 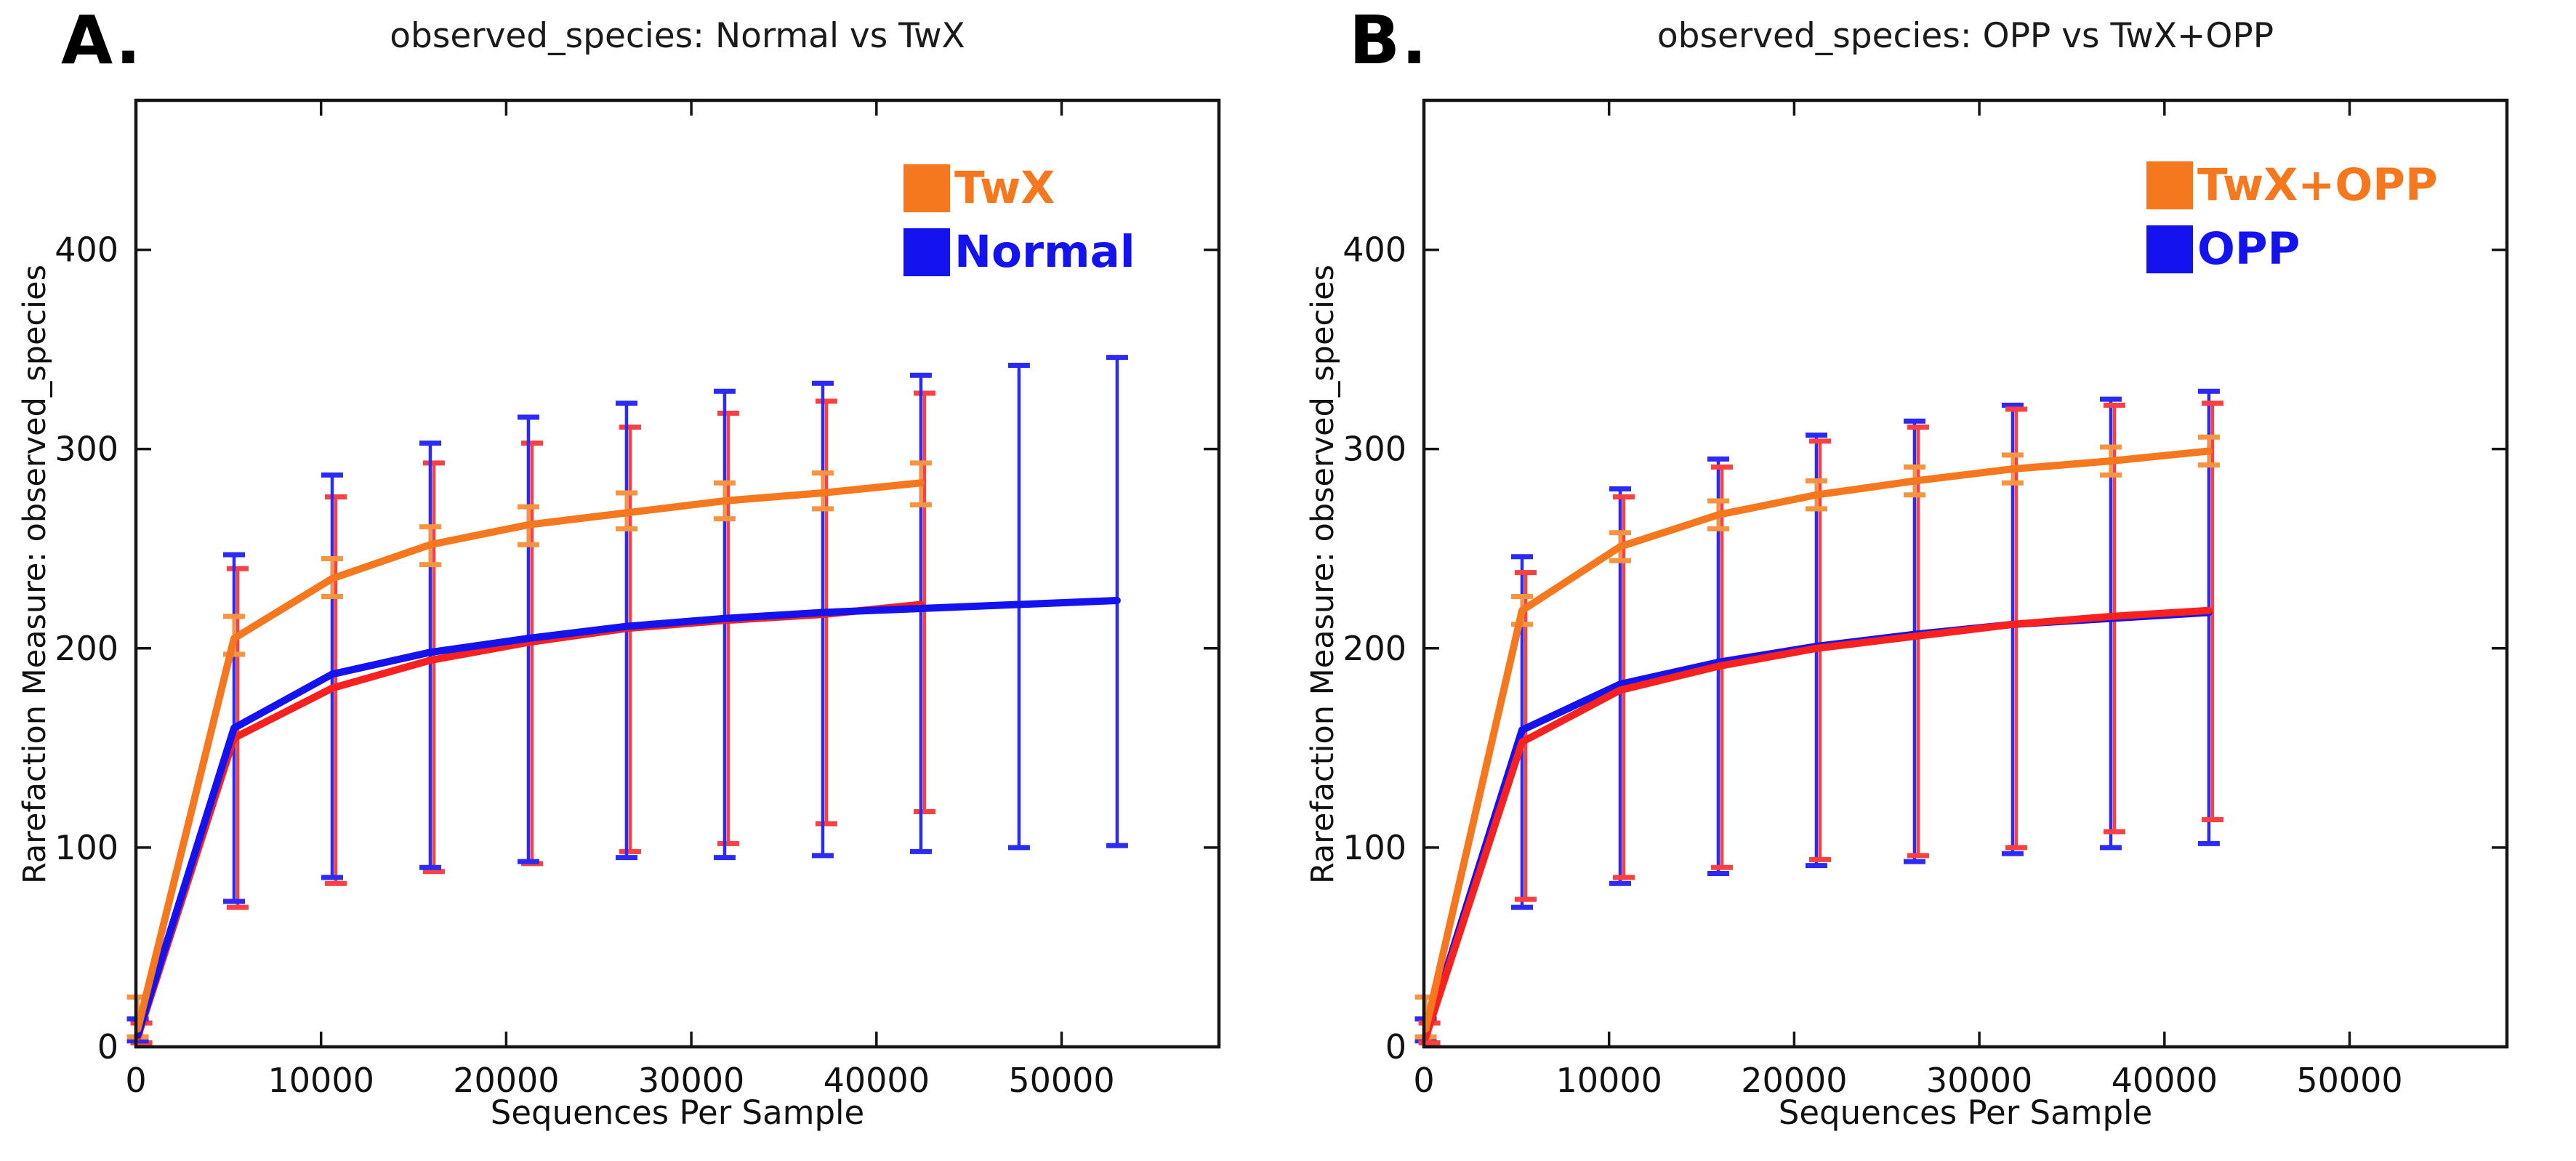 I want to click on legend-row: Normal, so click(x=1019, y=252).